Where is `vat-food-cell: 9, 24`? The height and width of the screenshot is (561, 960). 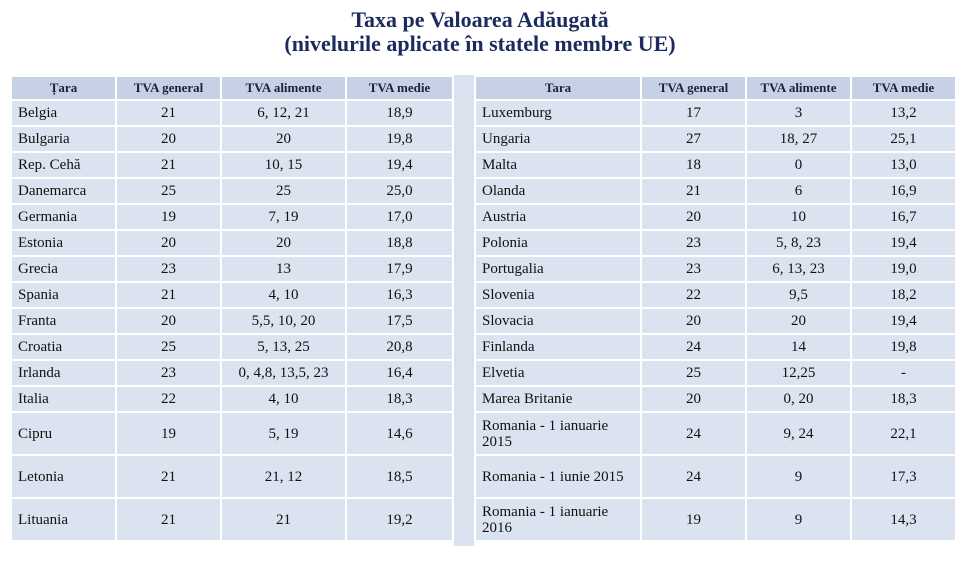
vat-food-cell: 9, 24 is located at coordinates (798, 433).